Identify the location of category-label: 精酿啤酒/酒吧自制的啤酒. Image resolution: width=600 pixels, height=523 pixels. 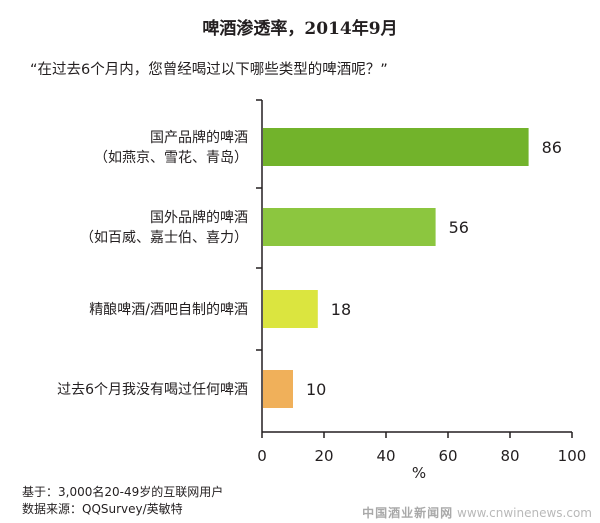
(168, 310).